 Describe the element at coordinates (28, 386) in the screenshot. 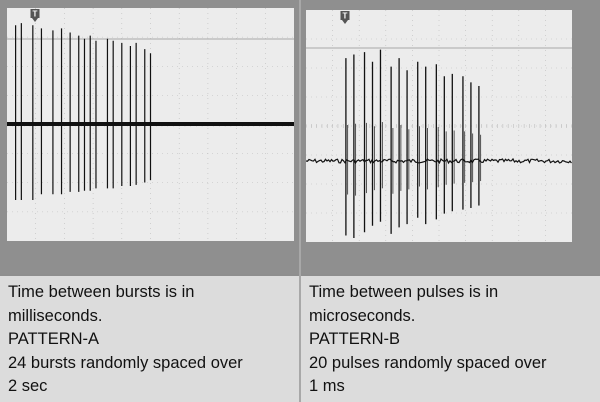

I see `caption-line: 2 sec` at that location.